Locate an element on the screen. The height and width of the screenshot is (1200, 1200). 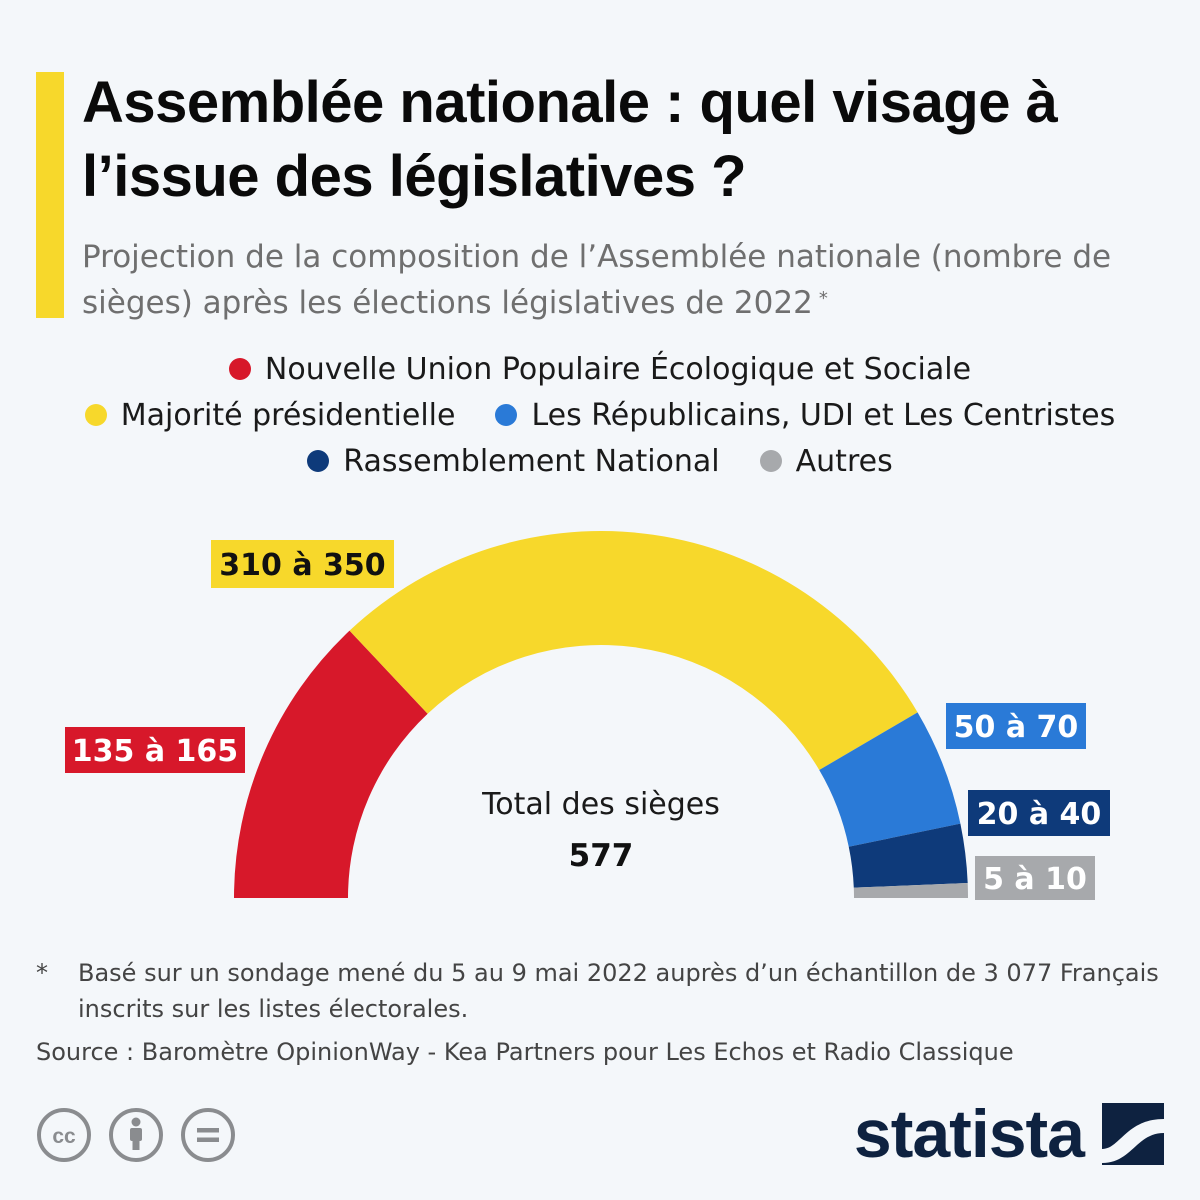
footnote-marker: * is located at coordinates (42, 973).